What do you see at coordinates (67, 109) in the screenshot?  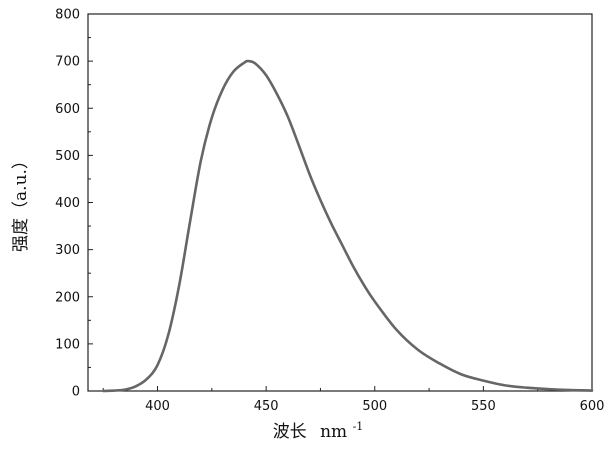 I see `y-tick-label: 600` at bounding box center [67, 109].